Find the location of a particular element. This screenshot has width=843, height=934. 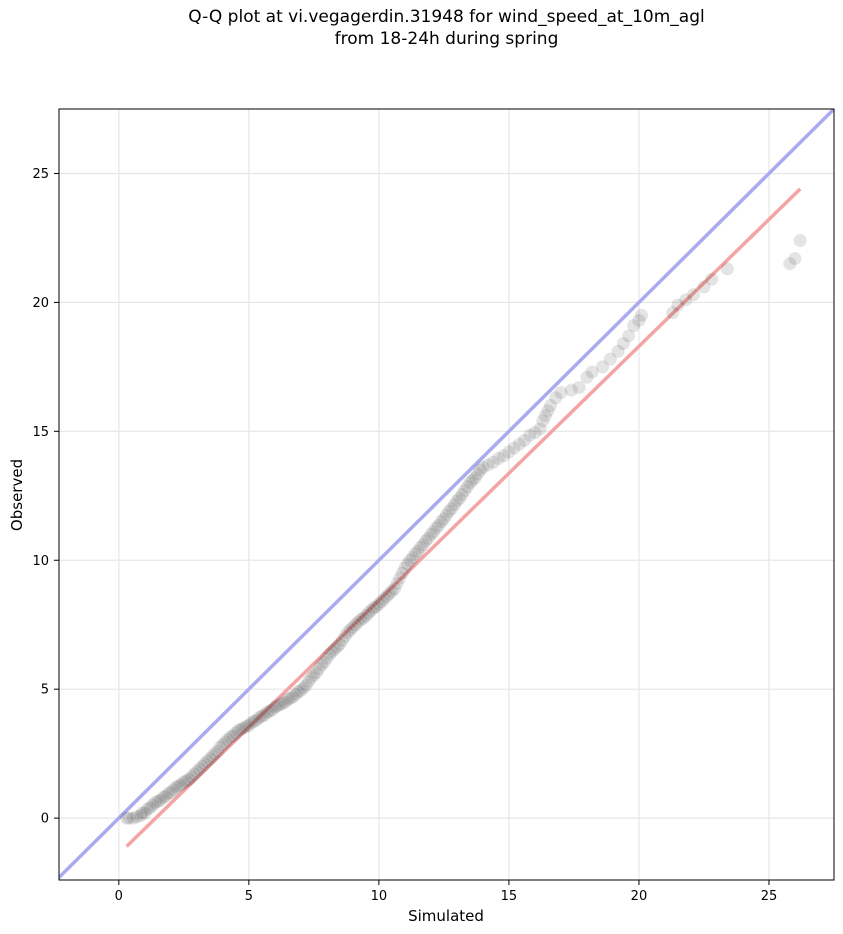

y-tick-label: 15 is located at coordinates (40, 432).